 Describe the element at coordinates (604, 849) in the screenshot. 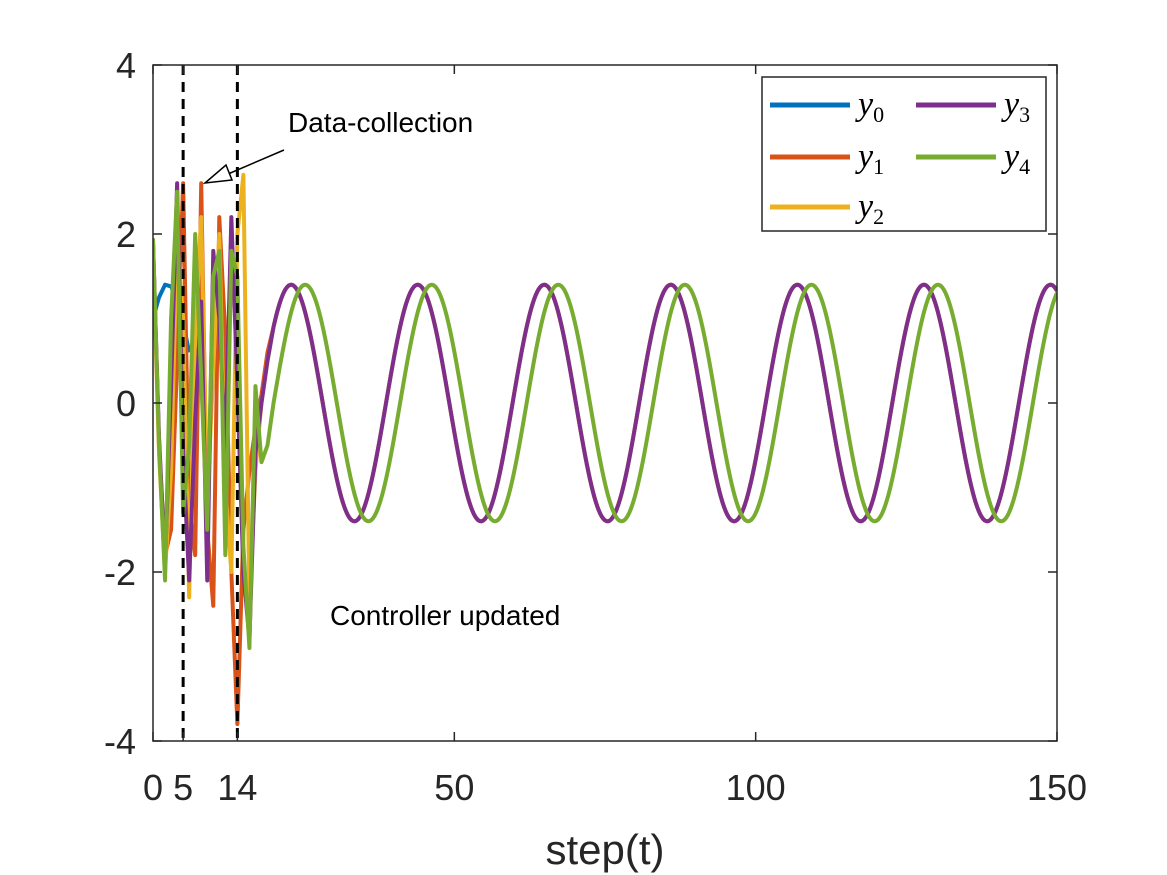

I see `x-axis-label: step(t)` at that location.